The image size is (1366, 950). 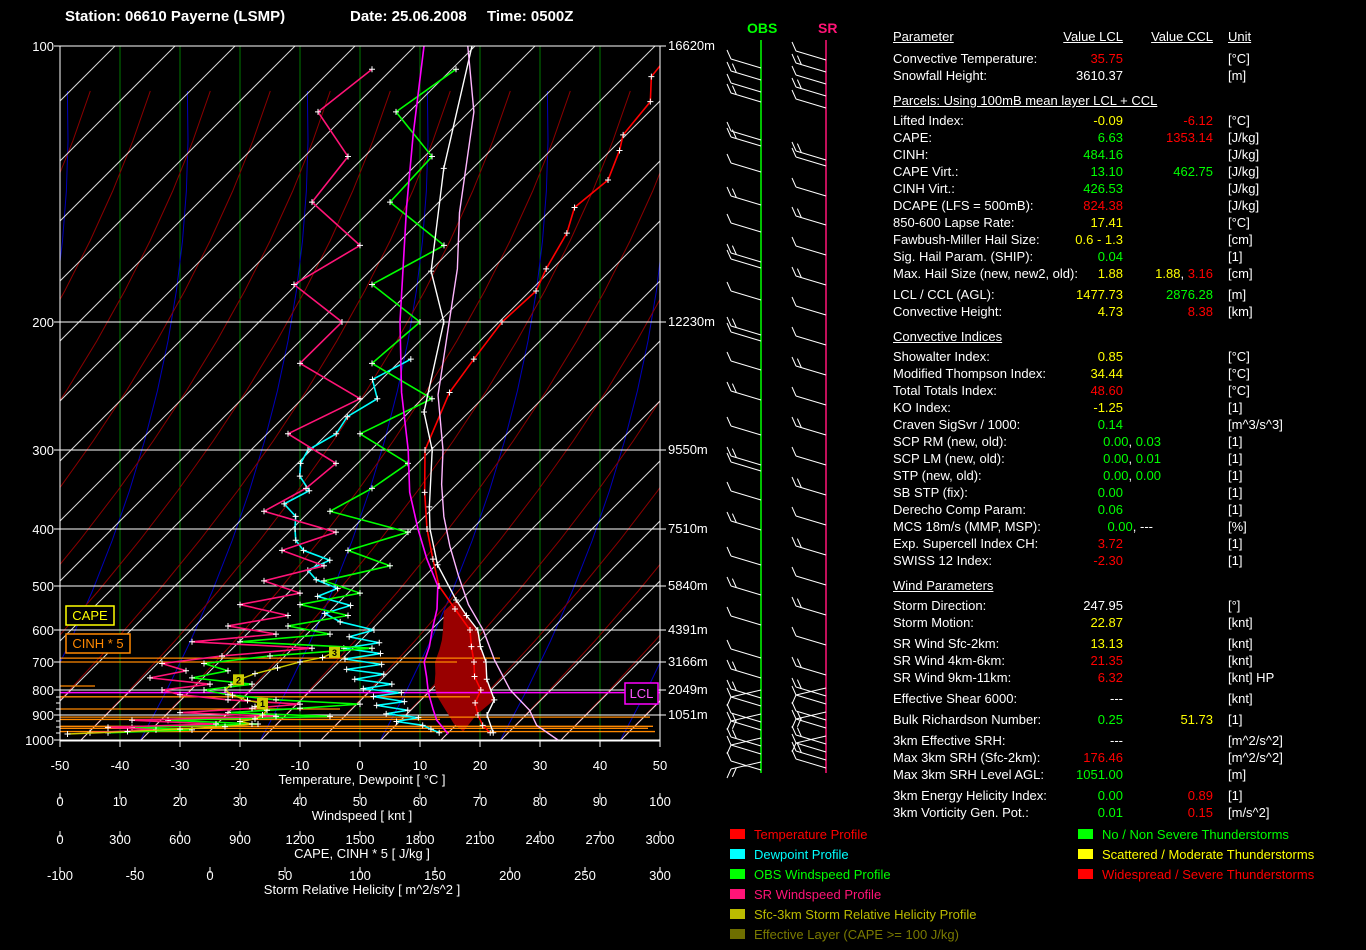 What do you see at coordinates (1106, 58) in the screenshot?
I see `value-lcl: 35.75` at bounding box center [1106, 58].